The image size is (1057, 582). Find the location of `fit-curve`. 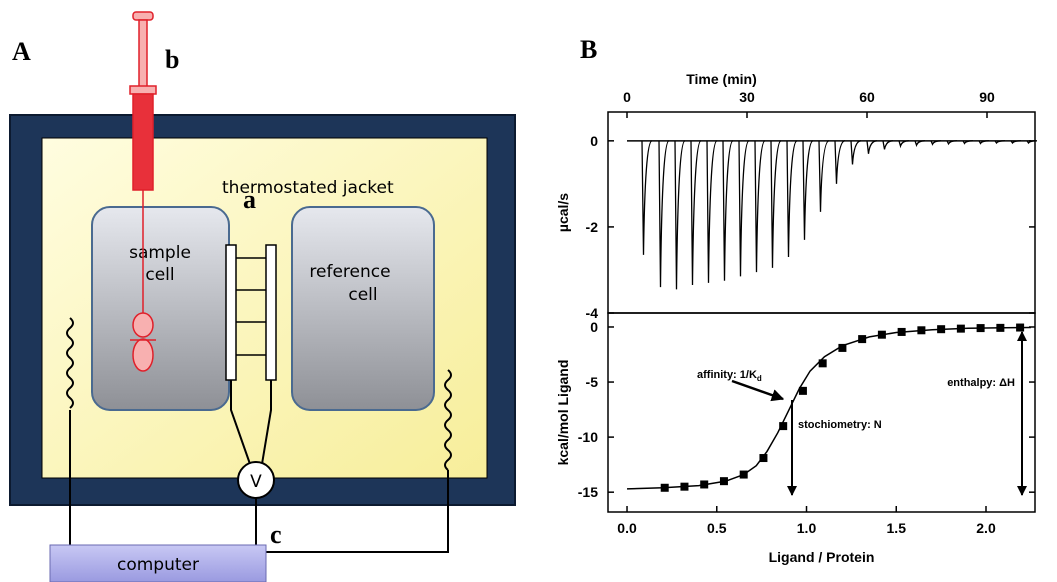

fit-curve is located at coordinates (829, 408).